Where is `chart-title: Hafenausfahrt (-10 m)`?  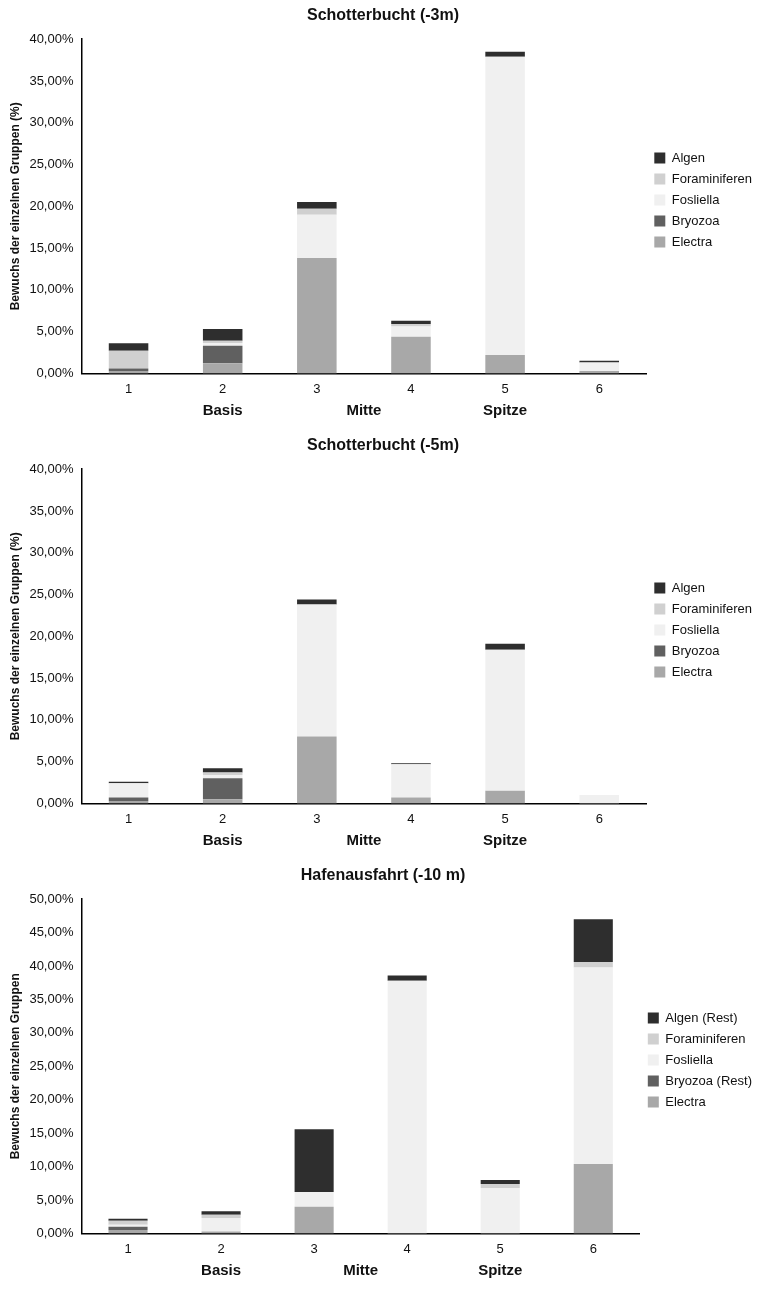
chart-title: Hafenausfahrt (-10 m) is located at coordinates (383, 875).